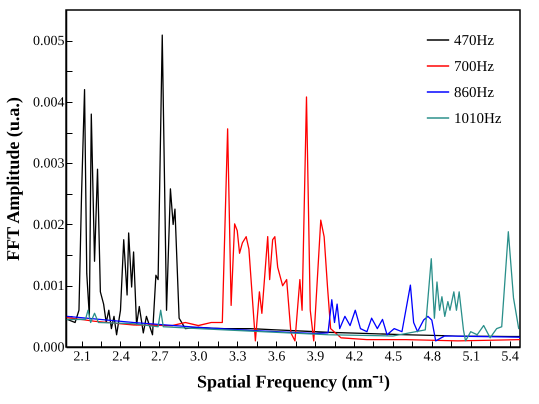 The width and height of the screenshot is (539, 404). Describe the element at coordinates (474, 93) in the screenshot. I see `legend-label: 860Hz` at that location.